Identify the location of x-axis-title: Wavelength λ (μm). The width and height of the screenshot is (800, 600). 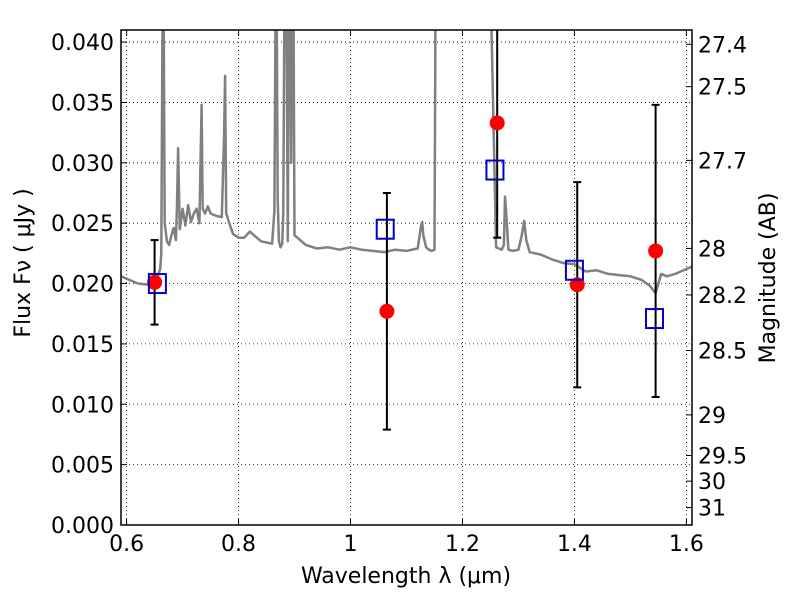
(406, 576).